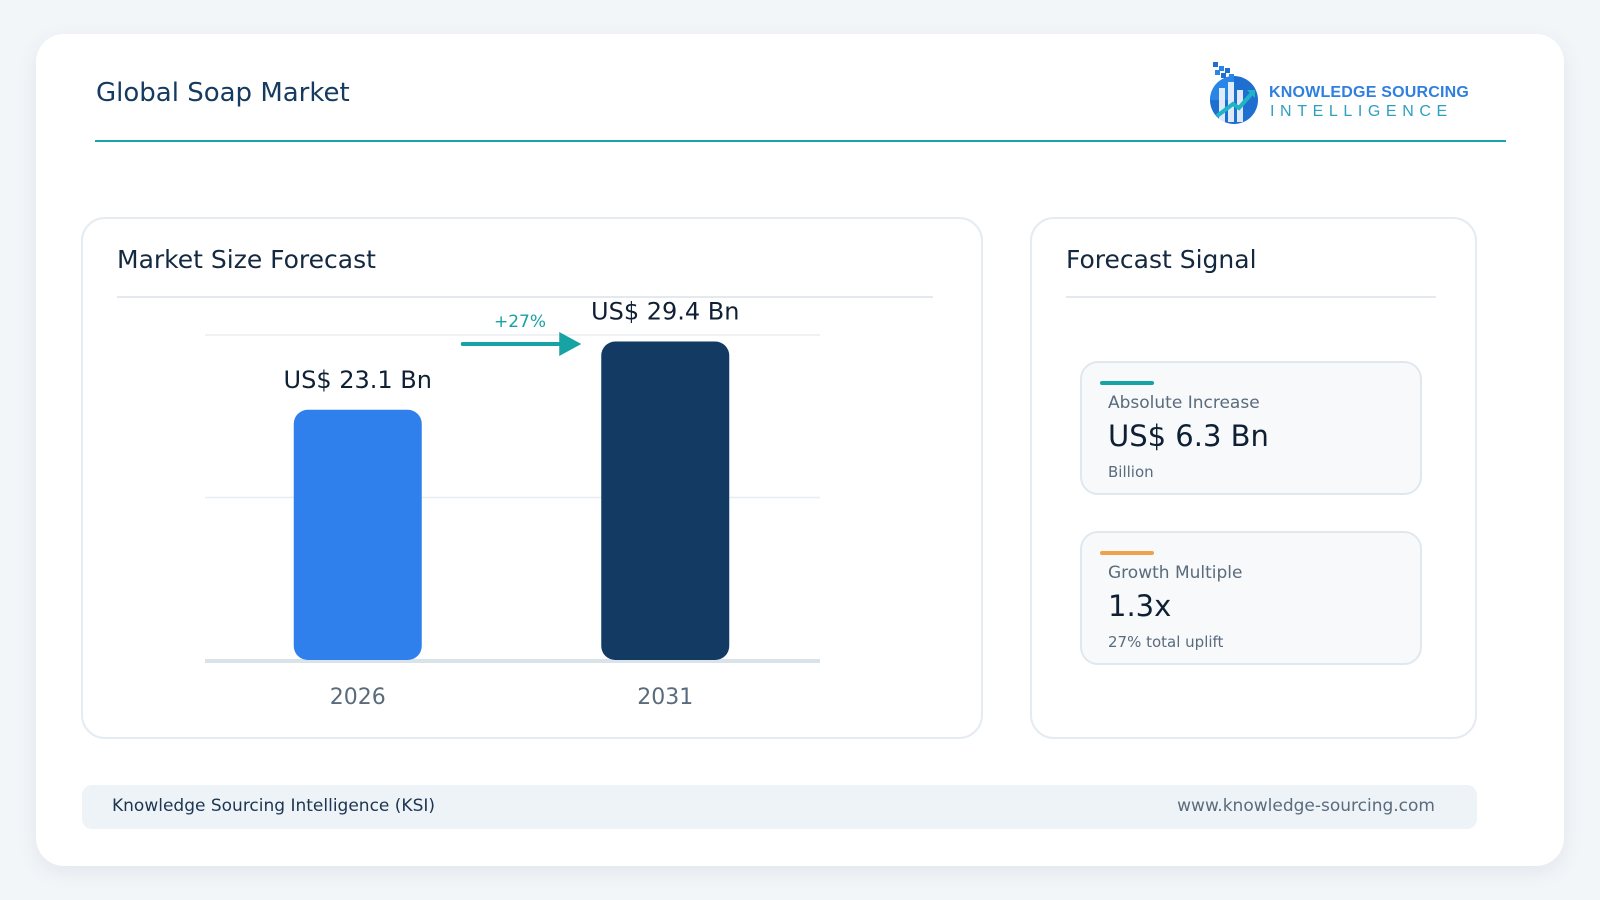  What do you see at coordinates (520, 322) in the screenshot?
I see `growth-label: +27%` at bounding box center [520, 322].